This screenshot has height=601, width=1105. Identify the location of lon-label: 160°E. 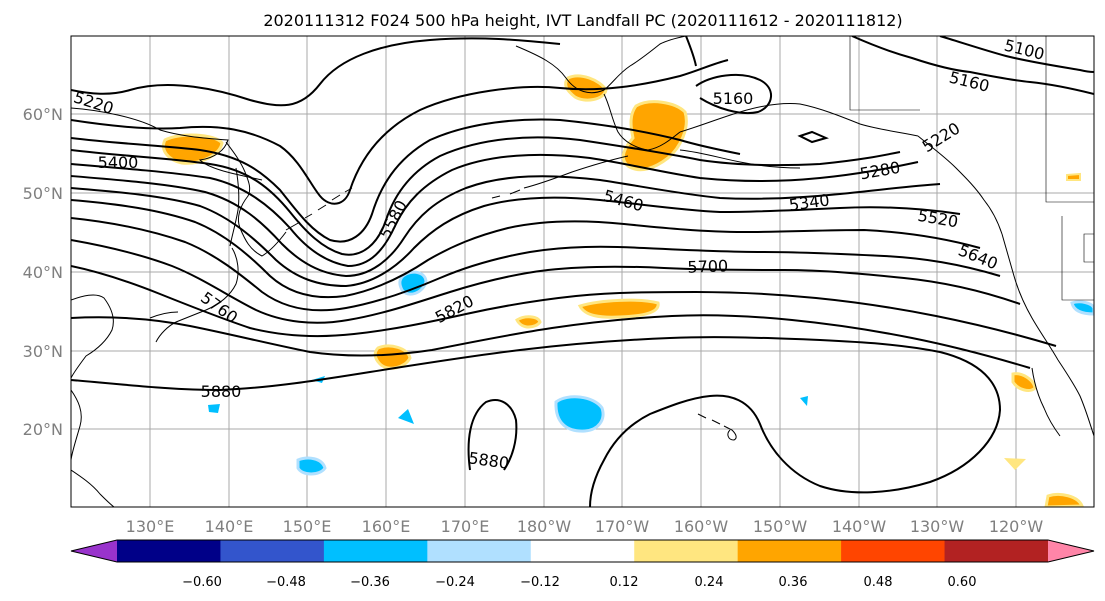
(386, 526).